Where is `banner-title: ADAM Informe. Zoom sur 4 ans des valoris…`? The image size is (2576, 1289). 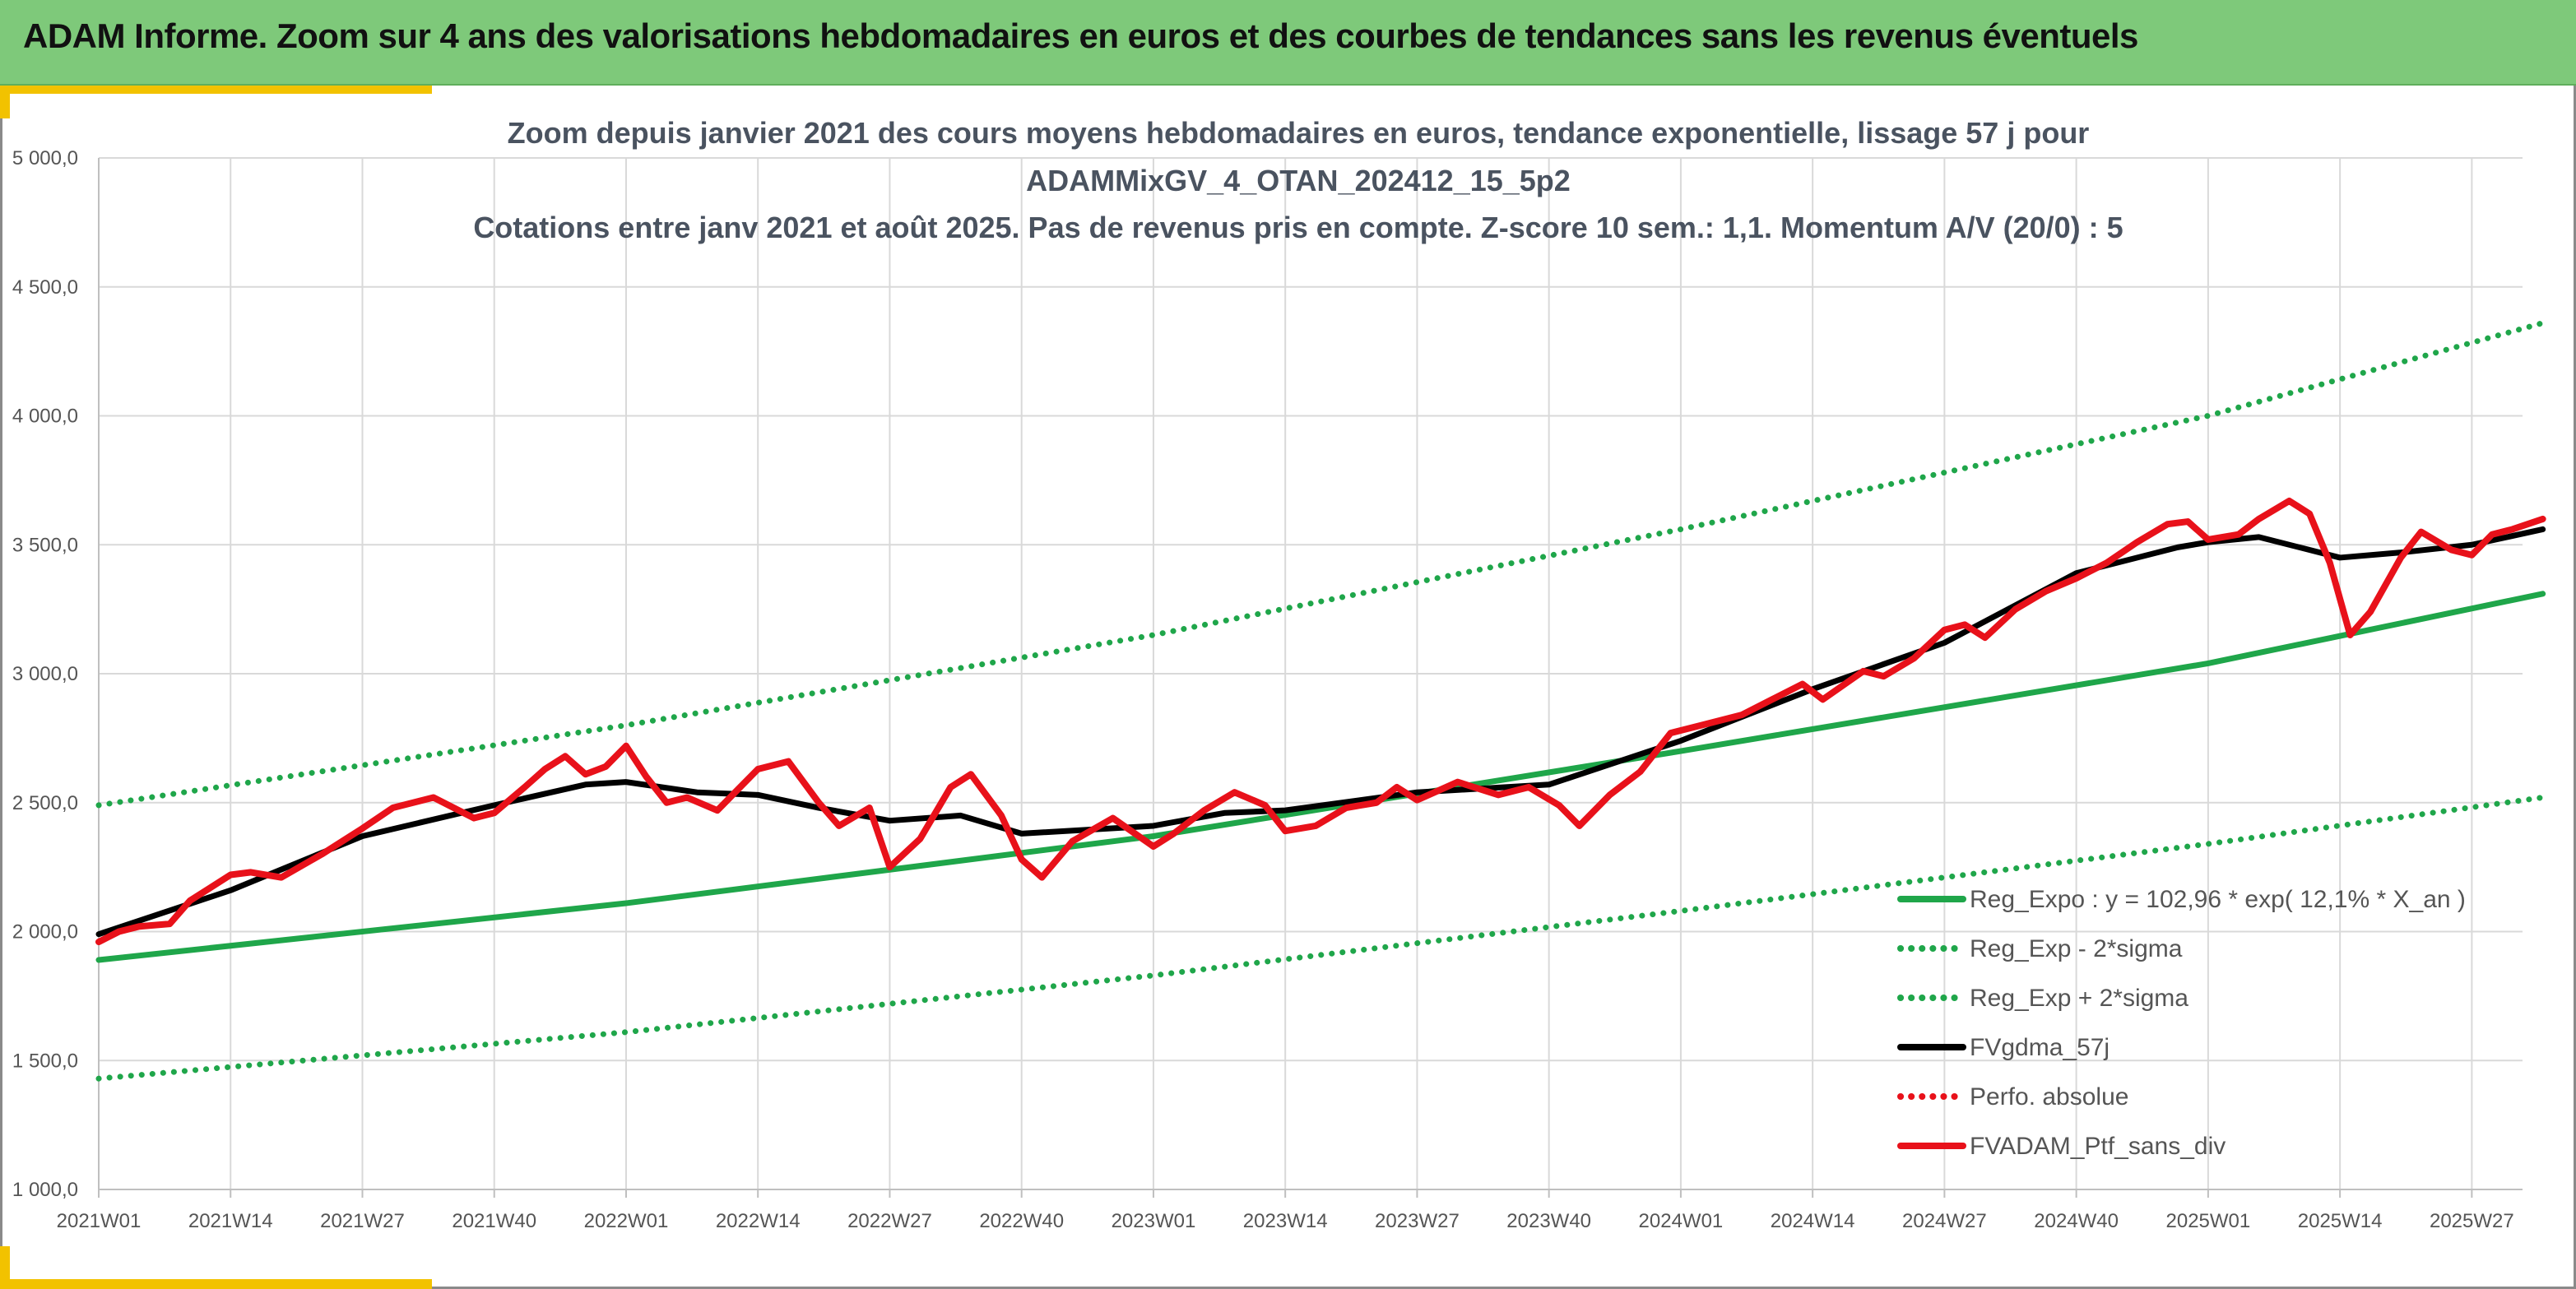
banner-title: ADAM Informe. Zoom sur 4 ans des valoris… is located at coordinates (1081, 35).